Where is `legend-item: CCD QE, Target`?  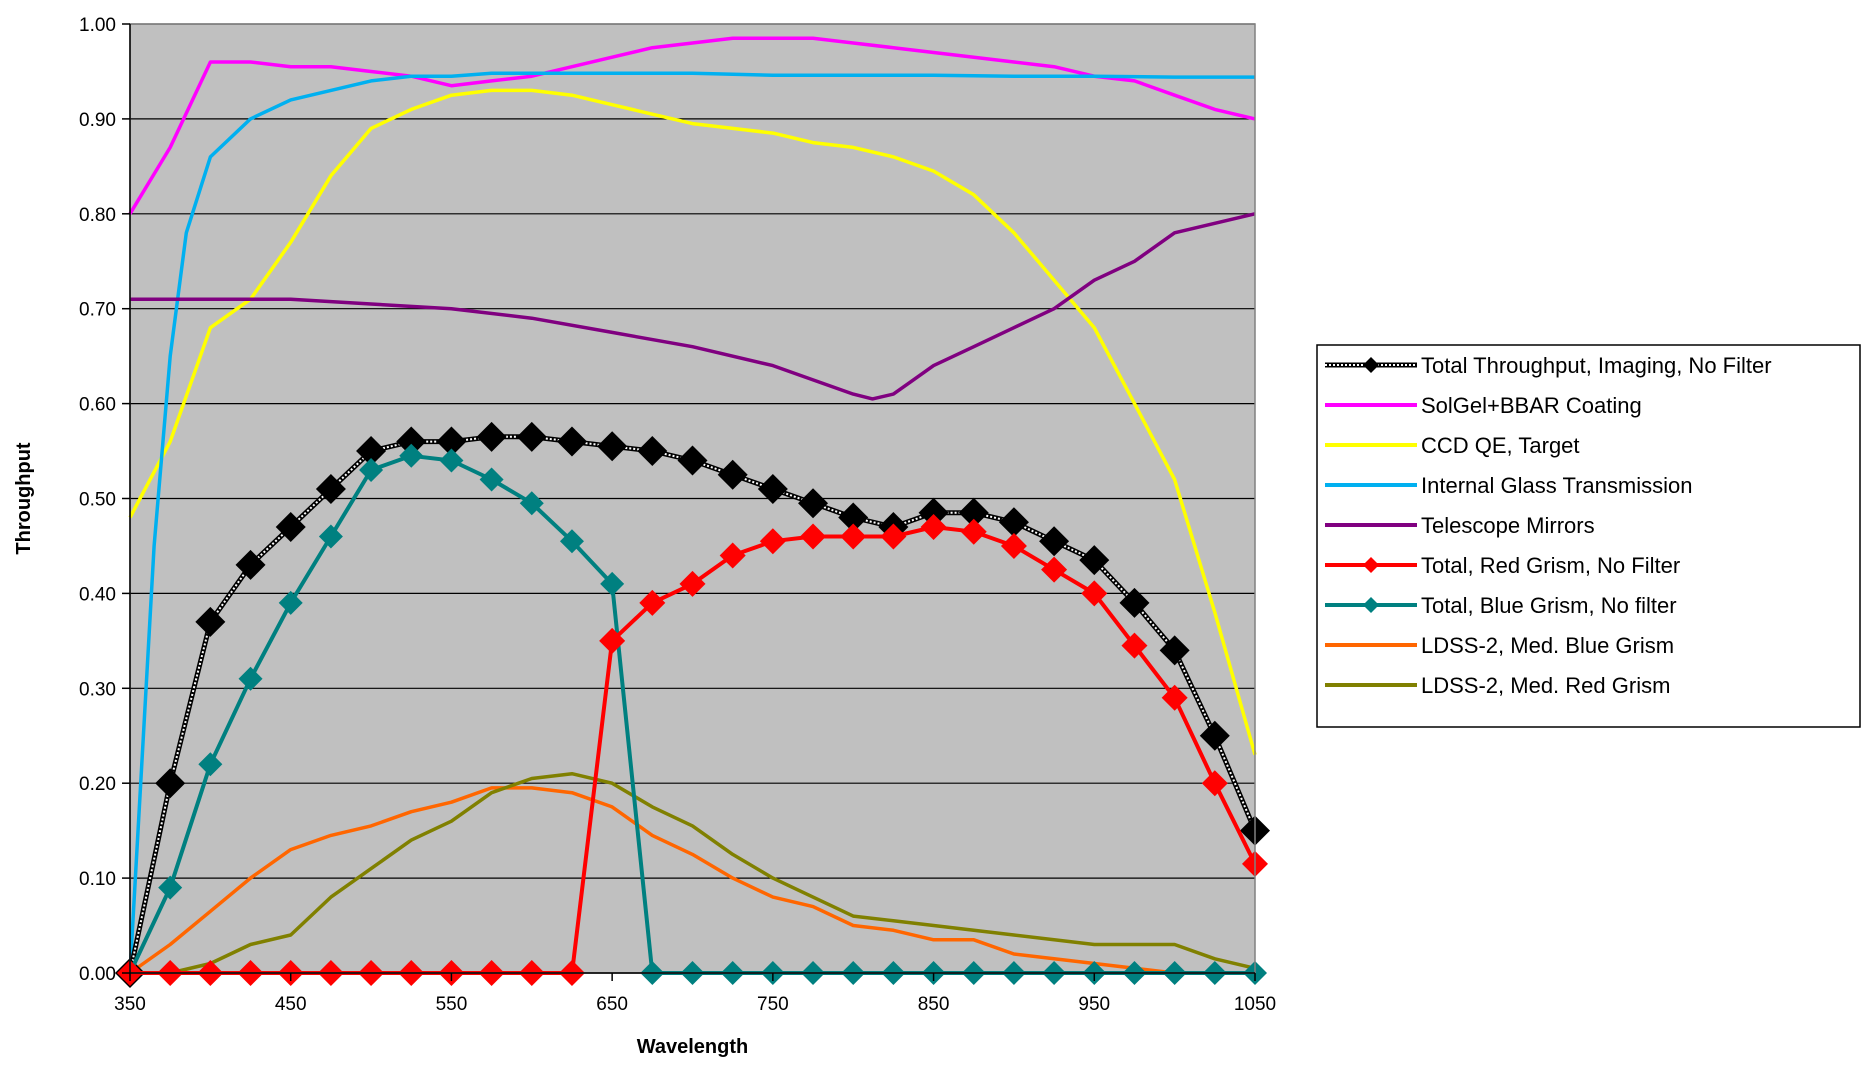
legend-item: CCD QE, Target is located at coordinates (1452, 445).